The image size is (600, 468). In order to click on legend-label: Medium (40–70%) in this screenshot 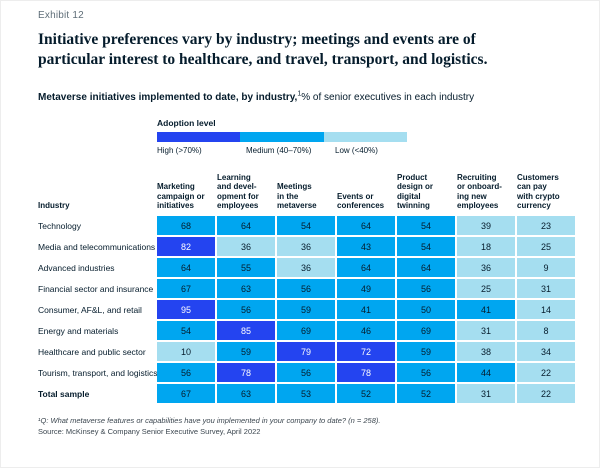, I will do `click(279, 150)`.